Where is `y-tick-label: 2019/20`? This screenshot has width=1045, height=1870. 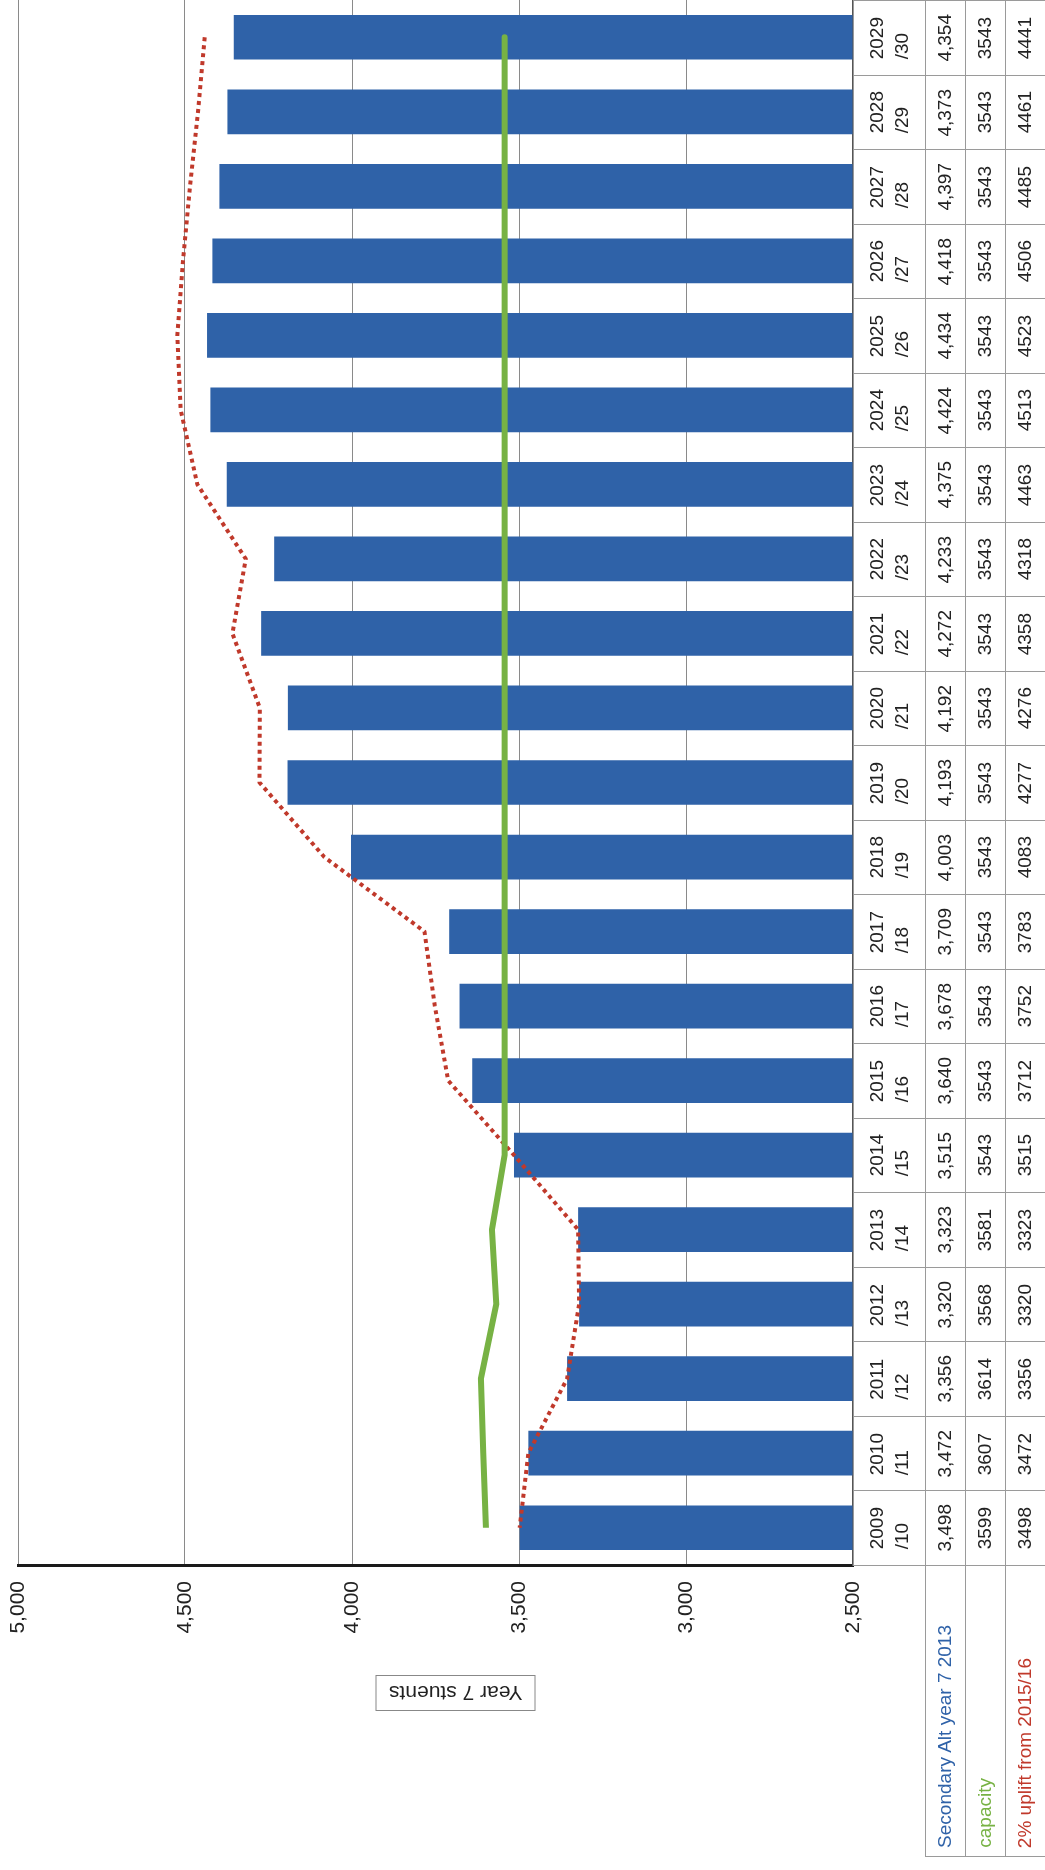
y-tick-label: 2019/20 is located at coordinates (888, 783).